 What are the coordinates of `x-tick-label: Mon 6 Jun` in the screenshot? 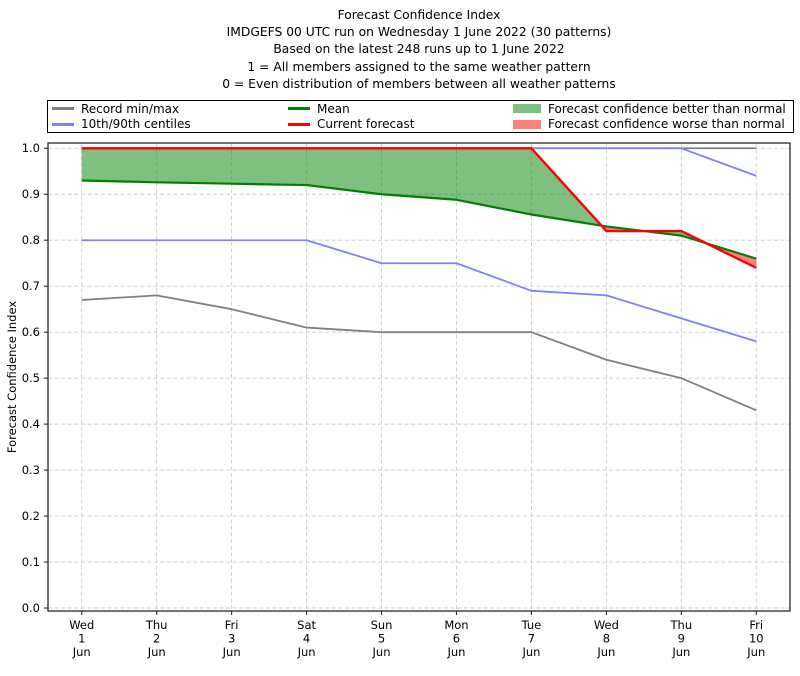 It's located at (456, 638).